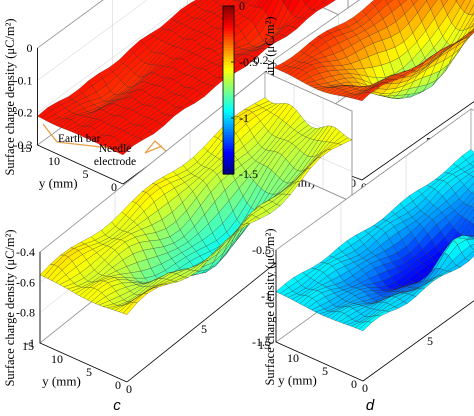 The height and width of the screenshot is (416, 474). I want to click on x-tick-label: 0, so click(365, 388).